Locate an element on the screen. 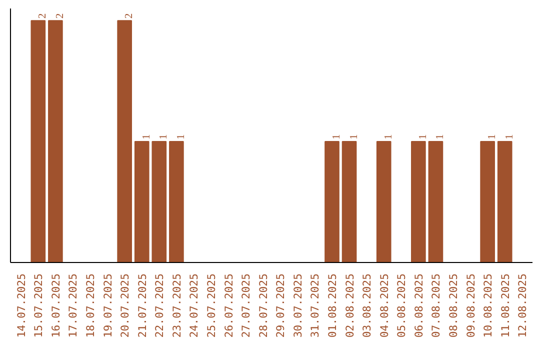  x-tick-label: 28.07.2025 is located at coordinates (263, 306).